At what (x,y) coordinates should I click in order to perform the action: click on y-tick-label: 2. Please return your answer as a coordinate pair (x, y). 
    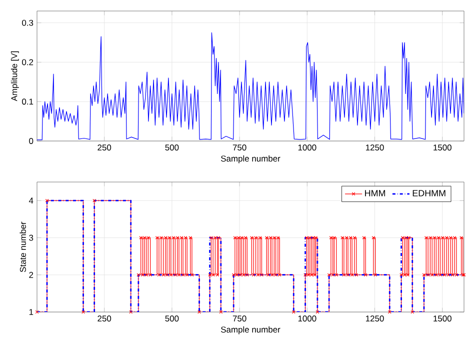
    Looking at the image, I should click on (31, 275).